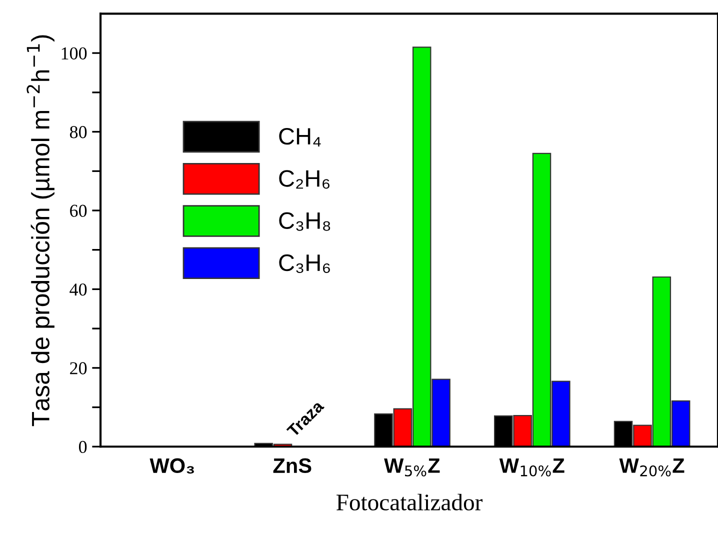  Describe the element at coordinates (412, 467) in the screenshot. I see `x-tick-label: W$_{5%}$Z` at that location.